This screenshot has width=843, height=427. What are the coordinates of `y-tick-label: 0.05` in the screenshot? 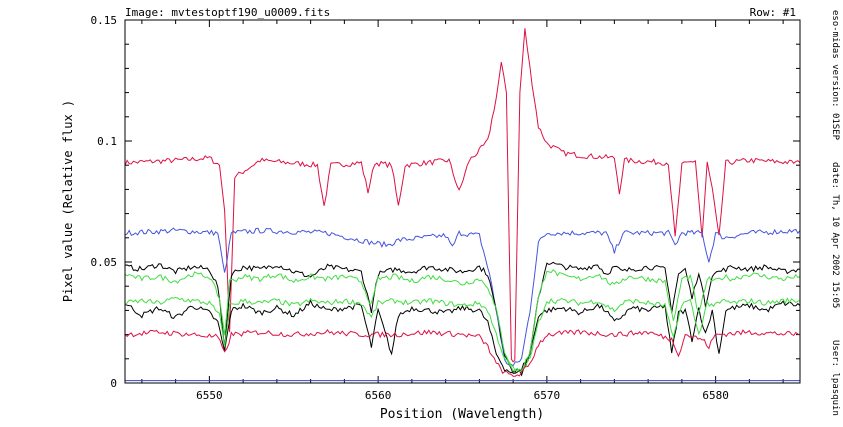 It's located at (104, 262).